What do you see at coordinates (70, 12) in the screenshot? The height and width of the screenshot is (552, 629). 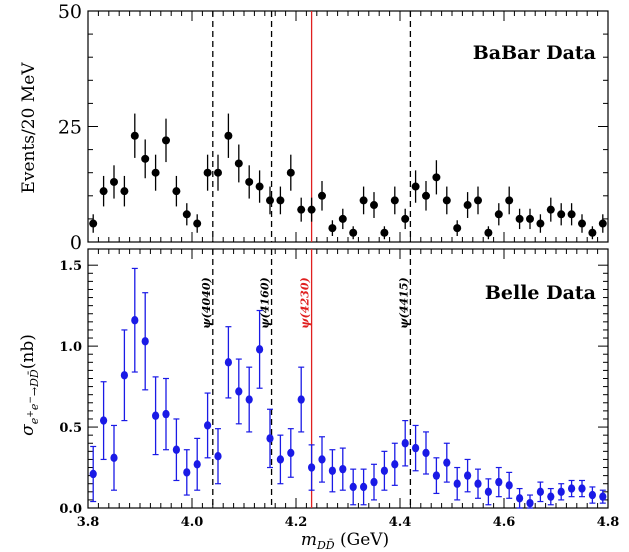 I see `top-y-tick-label: 50` at bounding box center [70, 12].